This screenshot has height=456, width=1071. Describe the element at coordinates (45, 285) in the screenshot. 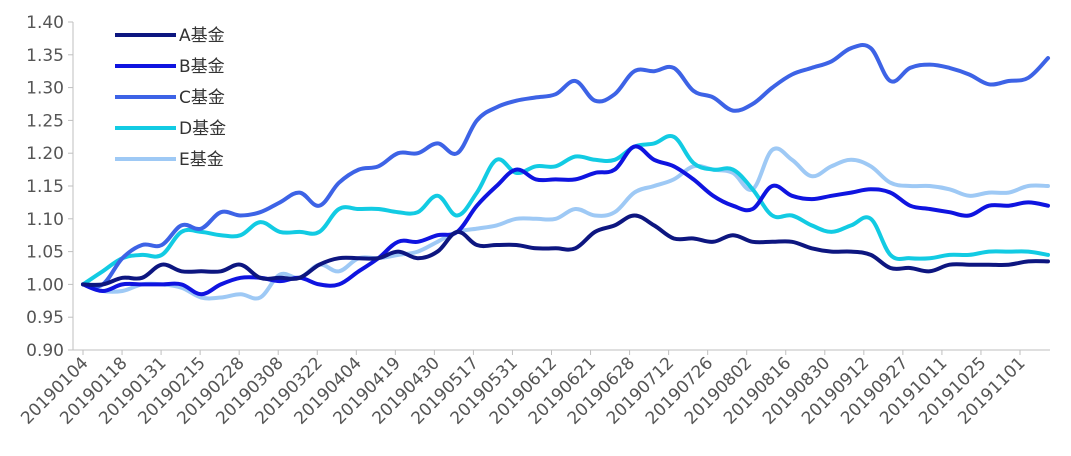

I see `y-tick-label: 1.00` at that location.